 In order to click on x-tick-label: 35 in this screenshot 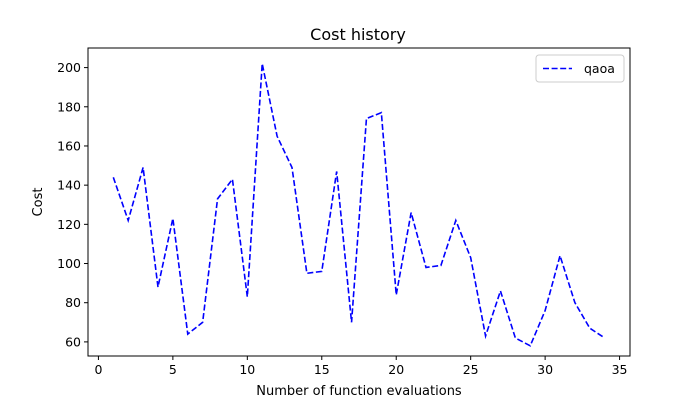, I will do `click(620, 369)`.